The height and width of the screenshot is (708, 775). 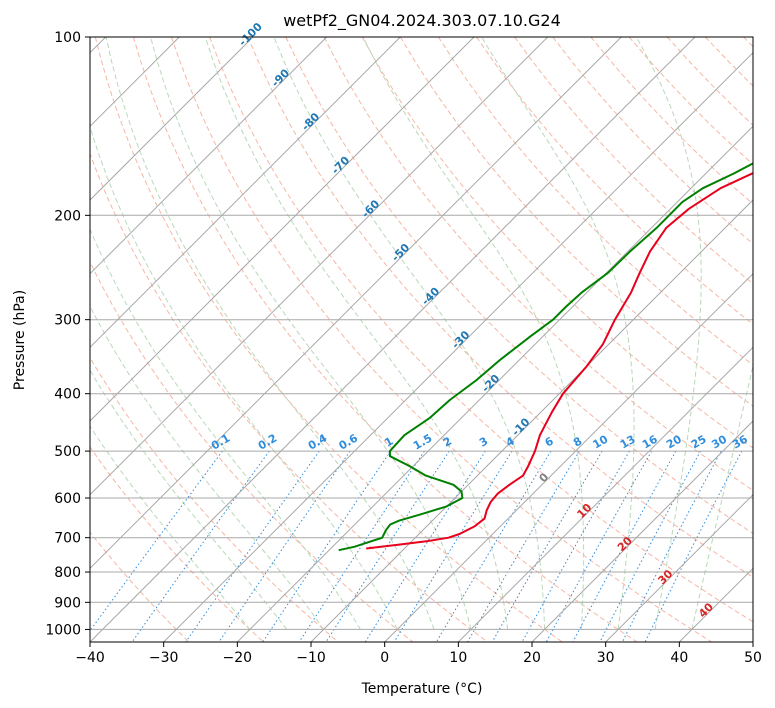 What do you see at coordinates (753, 658) in the screenshot?
I see `x-tick-label: 50` at bounding box center [753, 658].